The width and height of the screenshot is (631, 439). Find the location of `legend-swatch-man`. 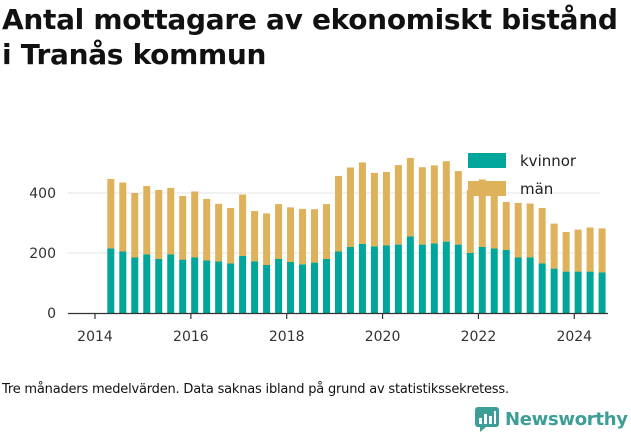

legend-swatch-man is located at coordinates (487, 188).